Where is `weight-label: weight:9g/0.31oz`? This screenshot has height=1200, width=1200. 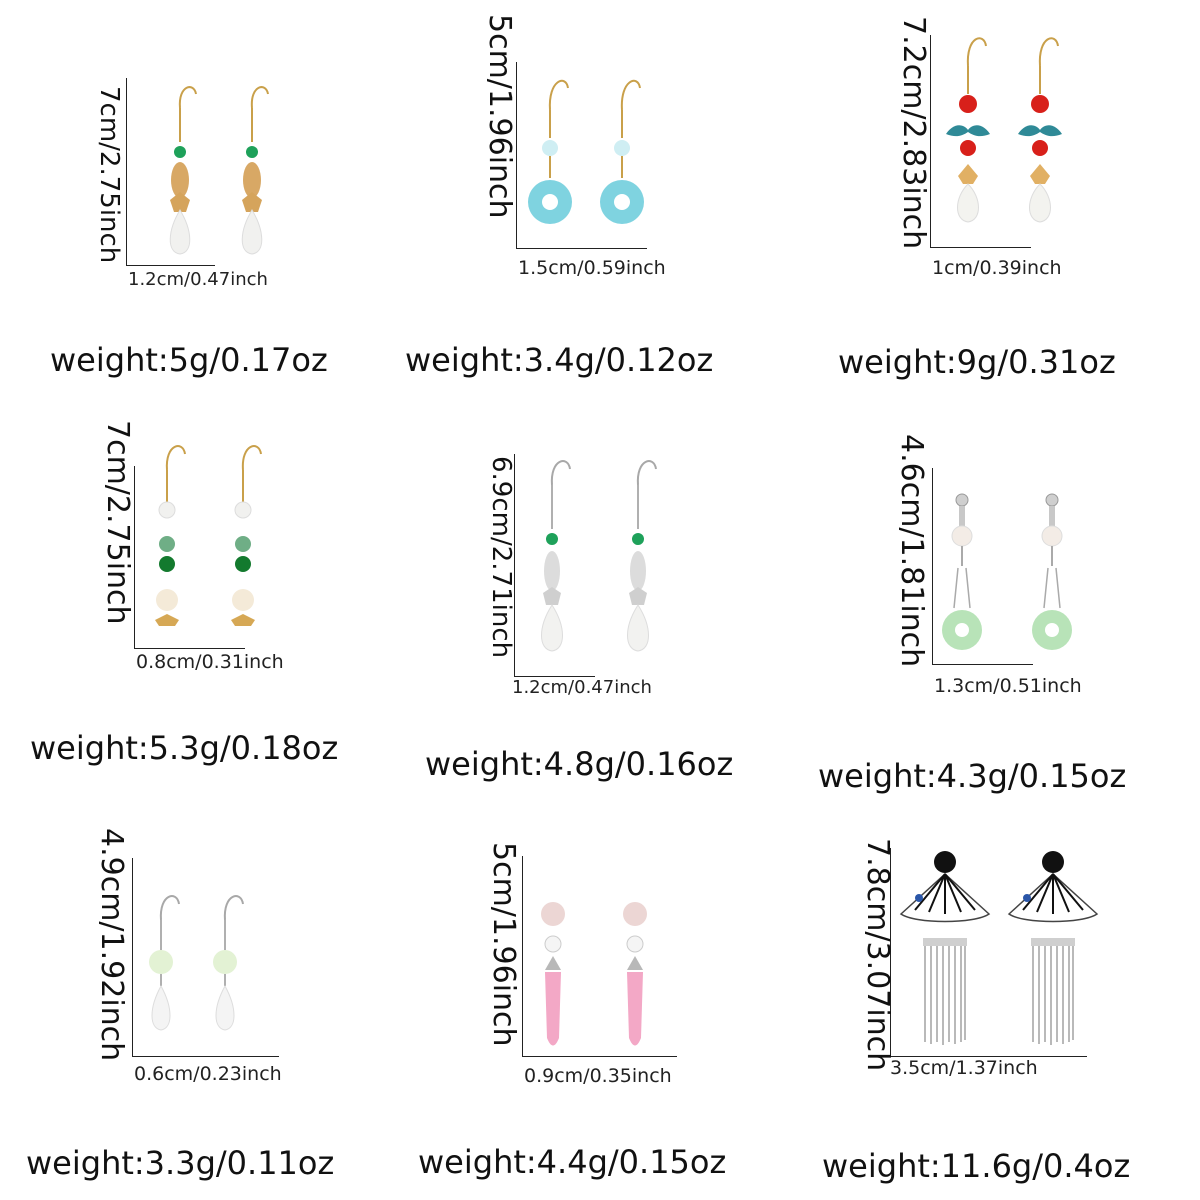
weight-label: weight:9g/0.31oz is located at coordinates (977, 362).